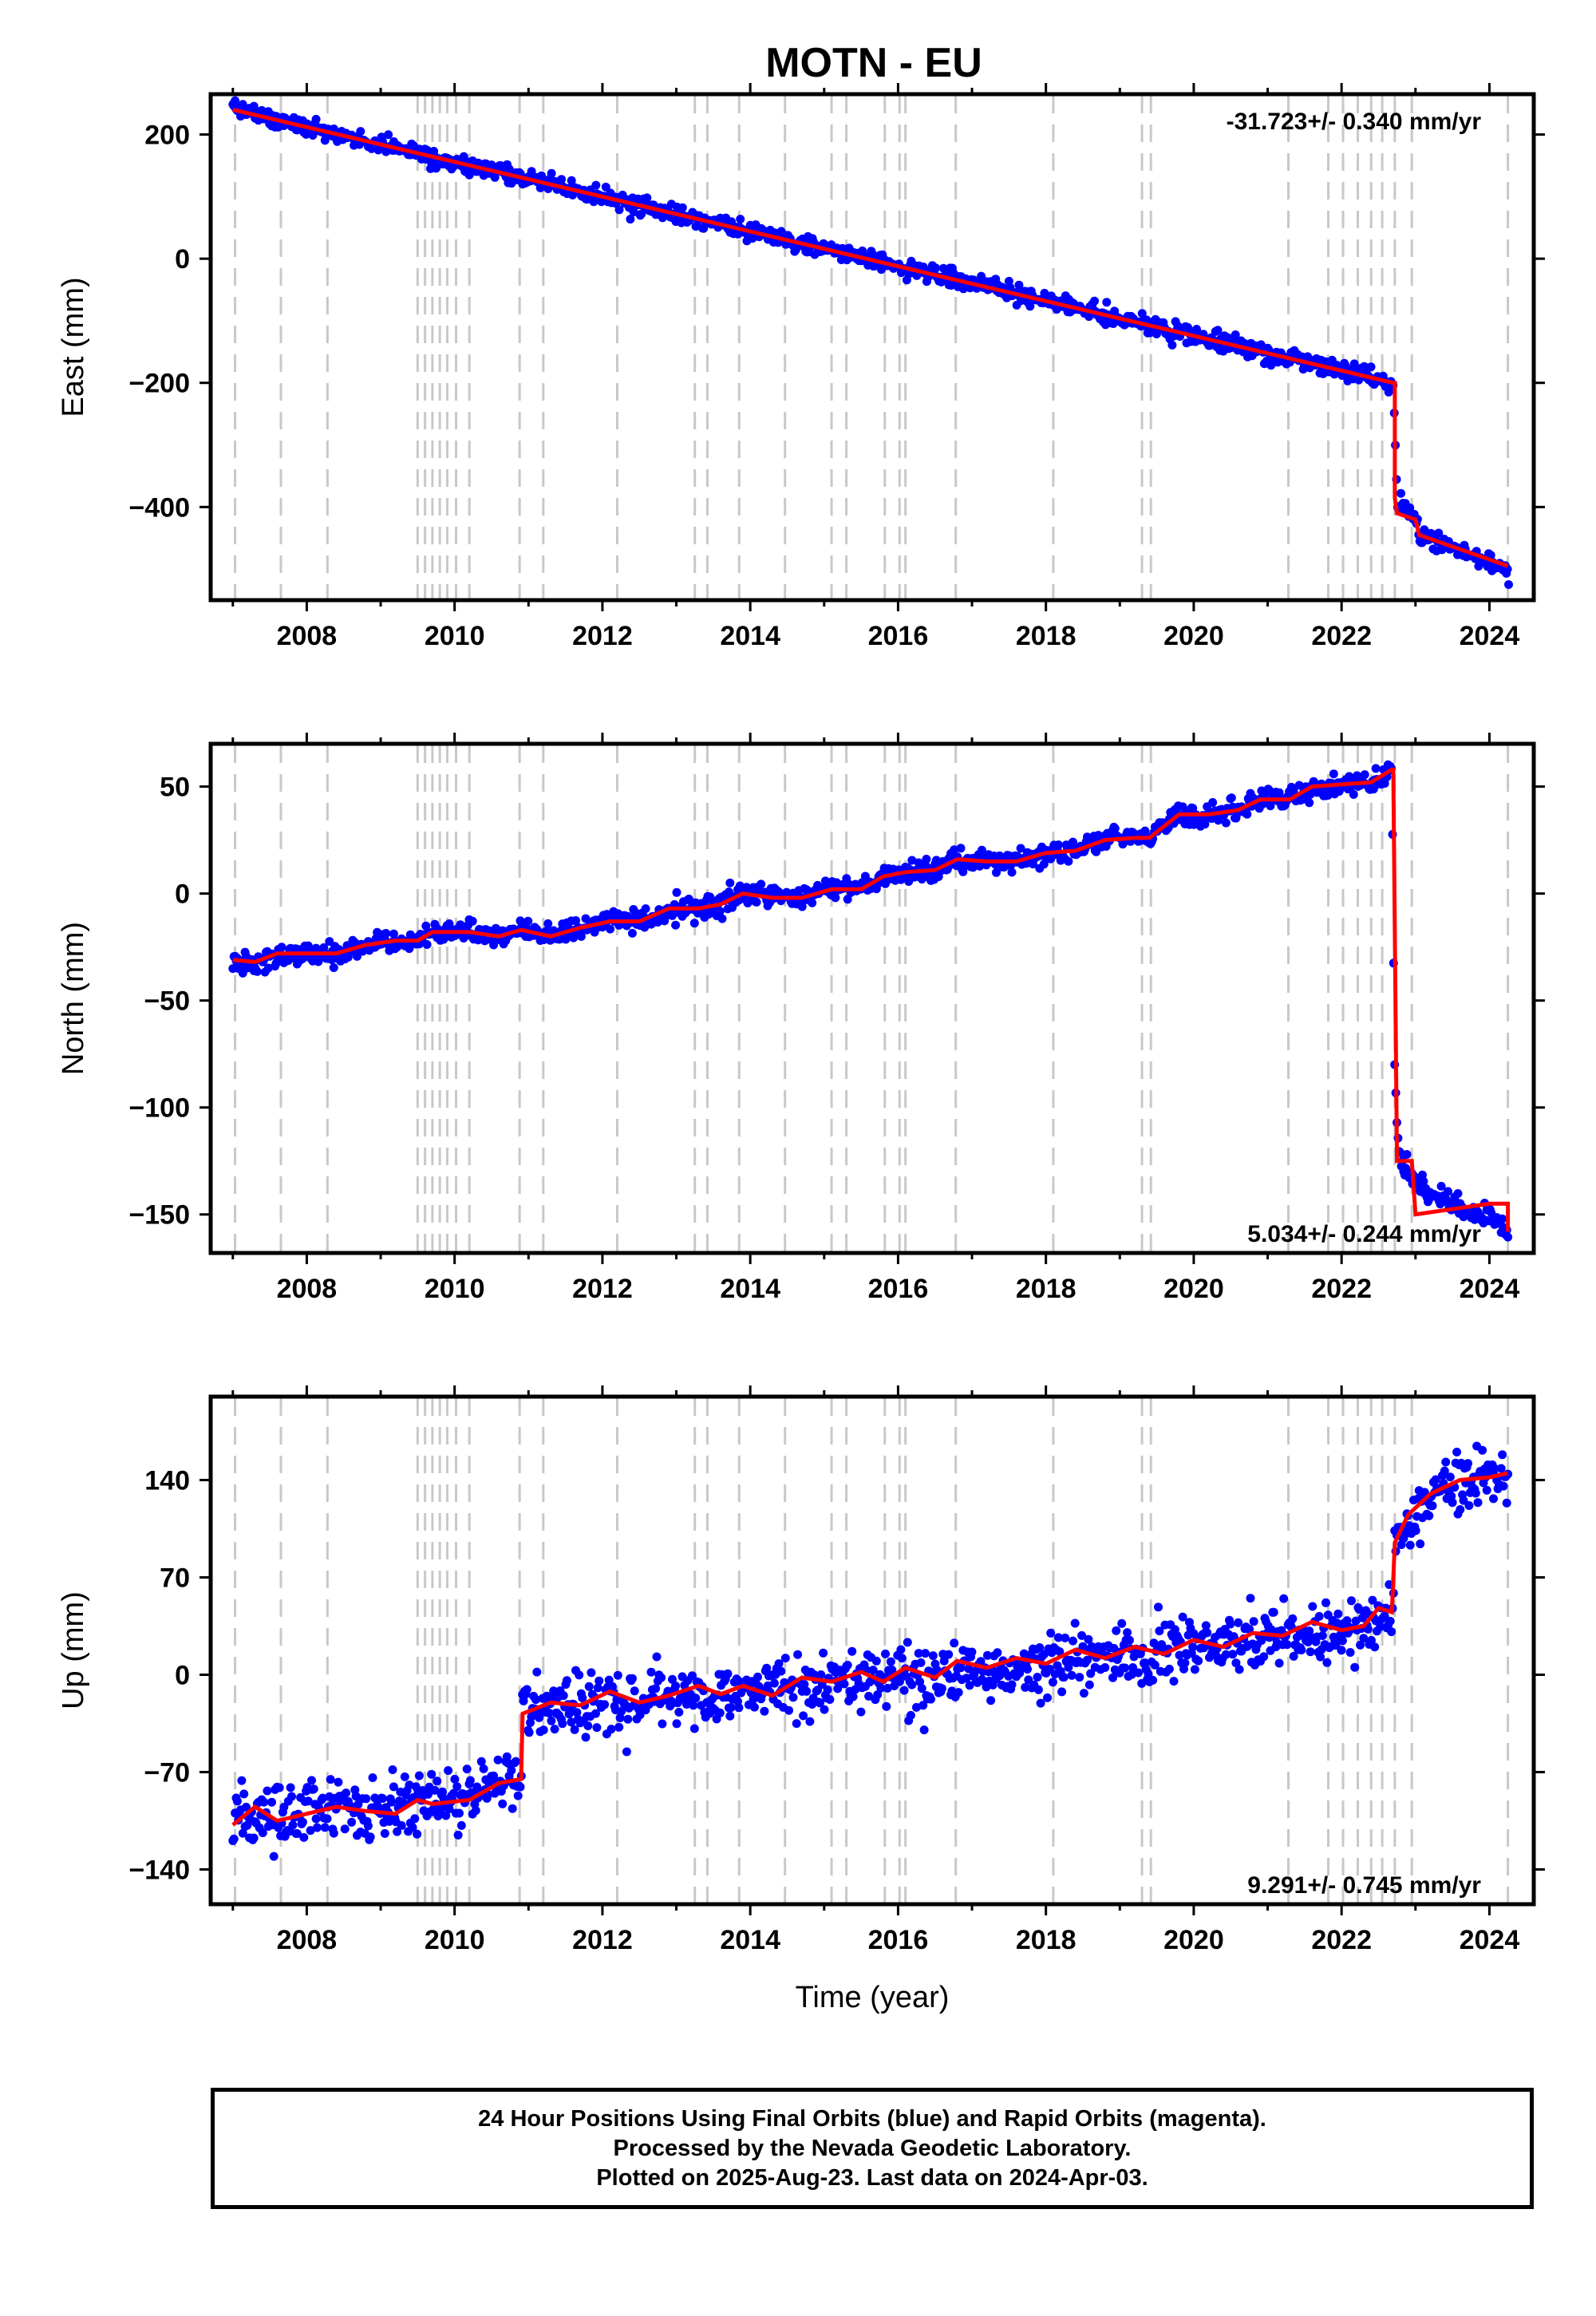  Describe the element at coordinates (159, 384) in the screenshot. I see `y-tick-label: −200` at that location.